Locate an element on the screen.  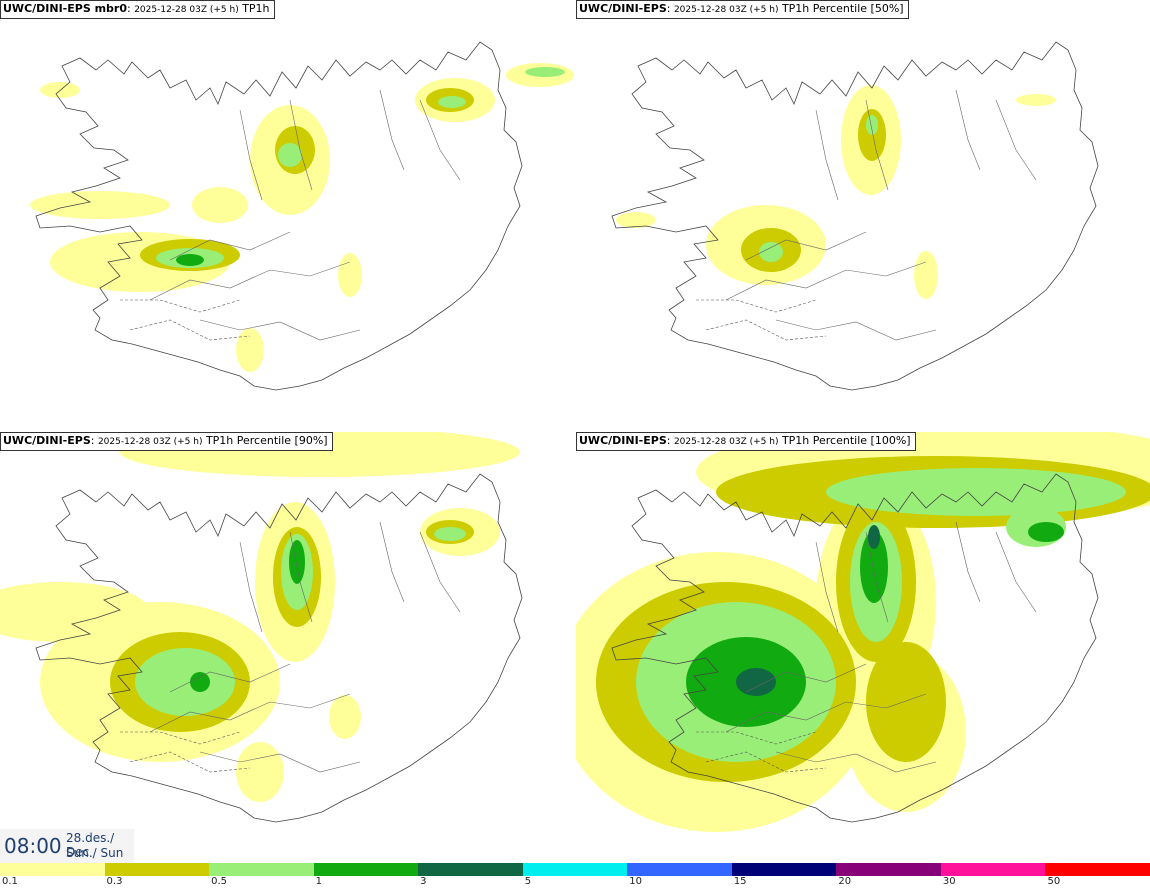
legend-colorbar is located at coordinates (575, 869).